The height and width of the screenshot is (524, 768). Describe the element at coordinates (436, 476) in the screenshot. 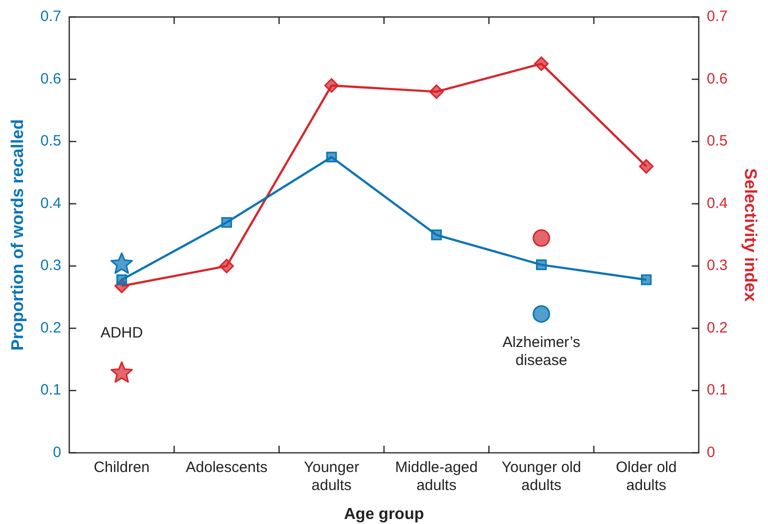

I see `x-tick-label: Middle-aged adults` at that location.